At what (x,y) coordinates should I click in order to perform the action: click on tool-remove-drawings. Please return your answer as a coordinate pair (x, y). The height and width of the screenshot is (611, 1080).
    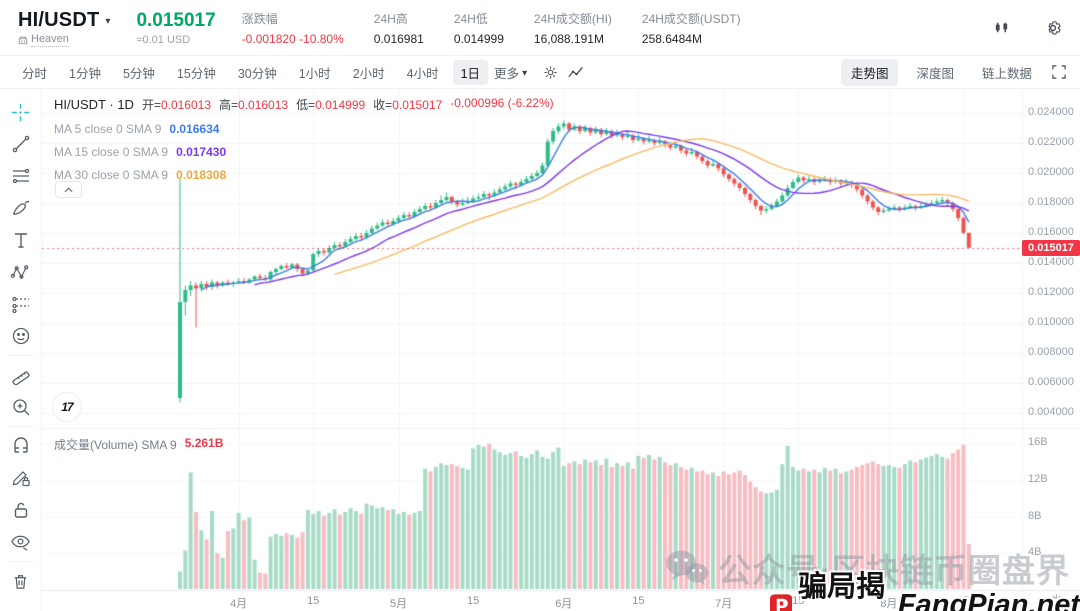
    Looking at the image, I should click on (21, 581).